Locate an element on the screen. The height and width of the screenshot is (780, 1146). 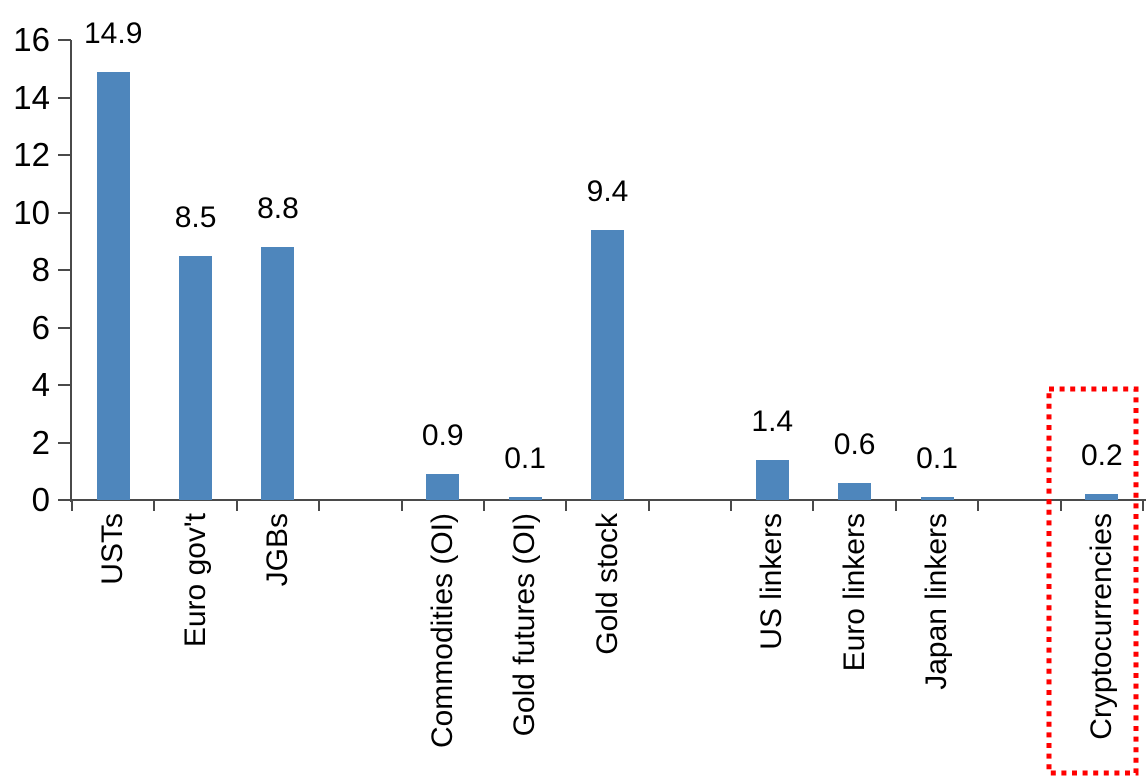
y-tick-label: 0 is located at coordinates (40, 499).